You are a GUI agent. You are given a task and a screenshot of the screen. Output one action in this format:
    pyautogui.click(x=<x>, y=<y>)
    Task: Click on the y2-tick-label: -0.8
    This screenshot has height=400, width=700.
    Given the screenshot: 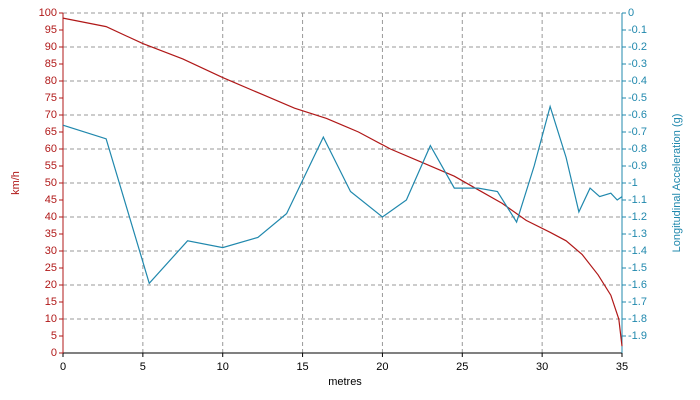 What is the action you would take?
    pyautogui.click(x=637, y=149)
    